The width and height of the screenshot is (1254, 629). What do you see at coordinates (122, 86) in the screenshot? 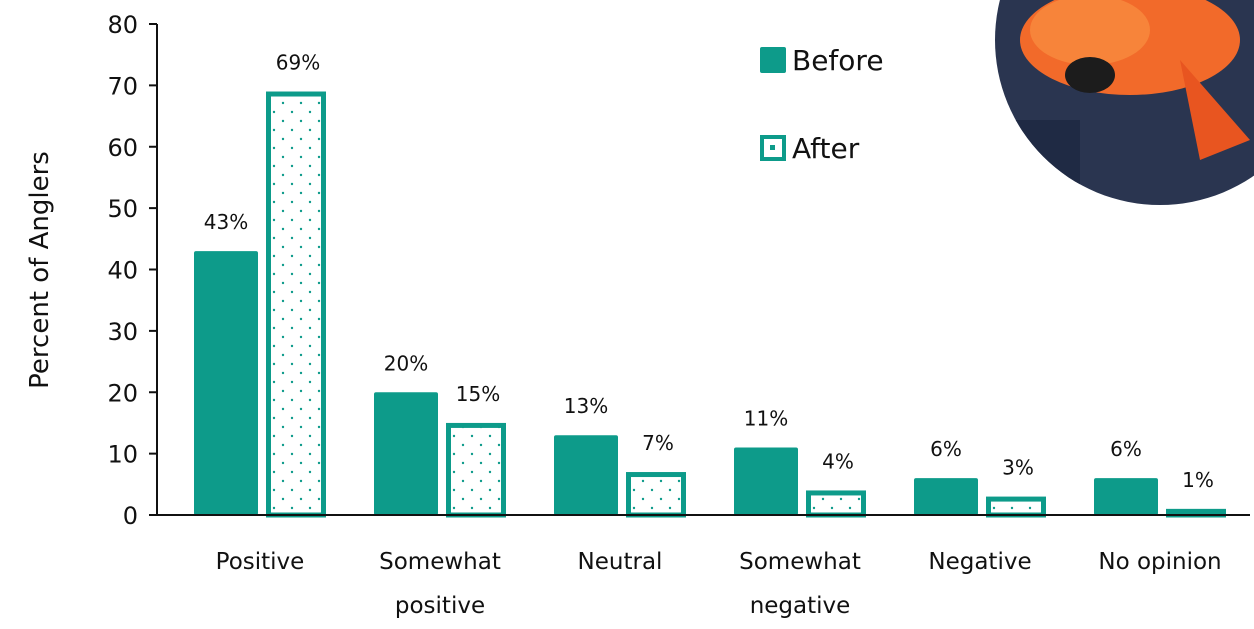
I see `y-tick-label: 70` at bounding box center [122, 86].